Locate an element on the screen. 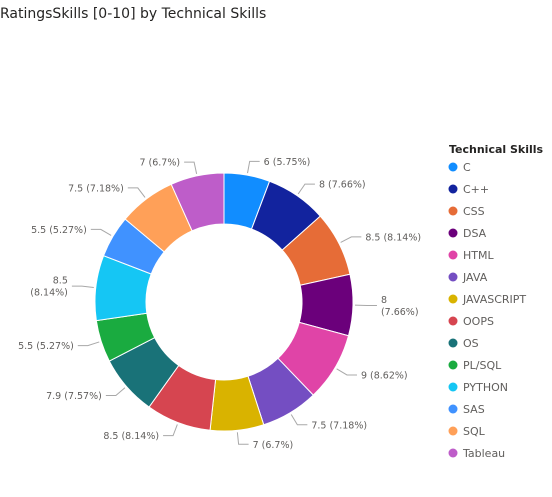 The height and width of the screenshot is (497, 552). legend-label: PL/SQL is located at coordinates (482, 365).